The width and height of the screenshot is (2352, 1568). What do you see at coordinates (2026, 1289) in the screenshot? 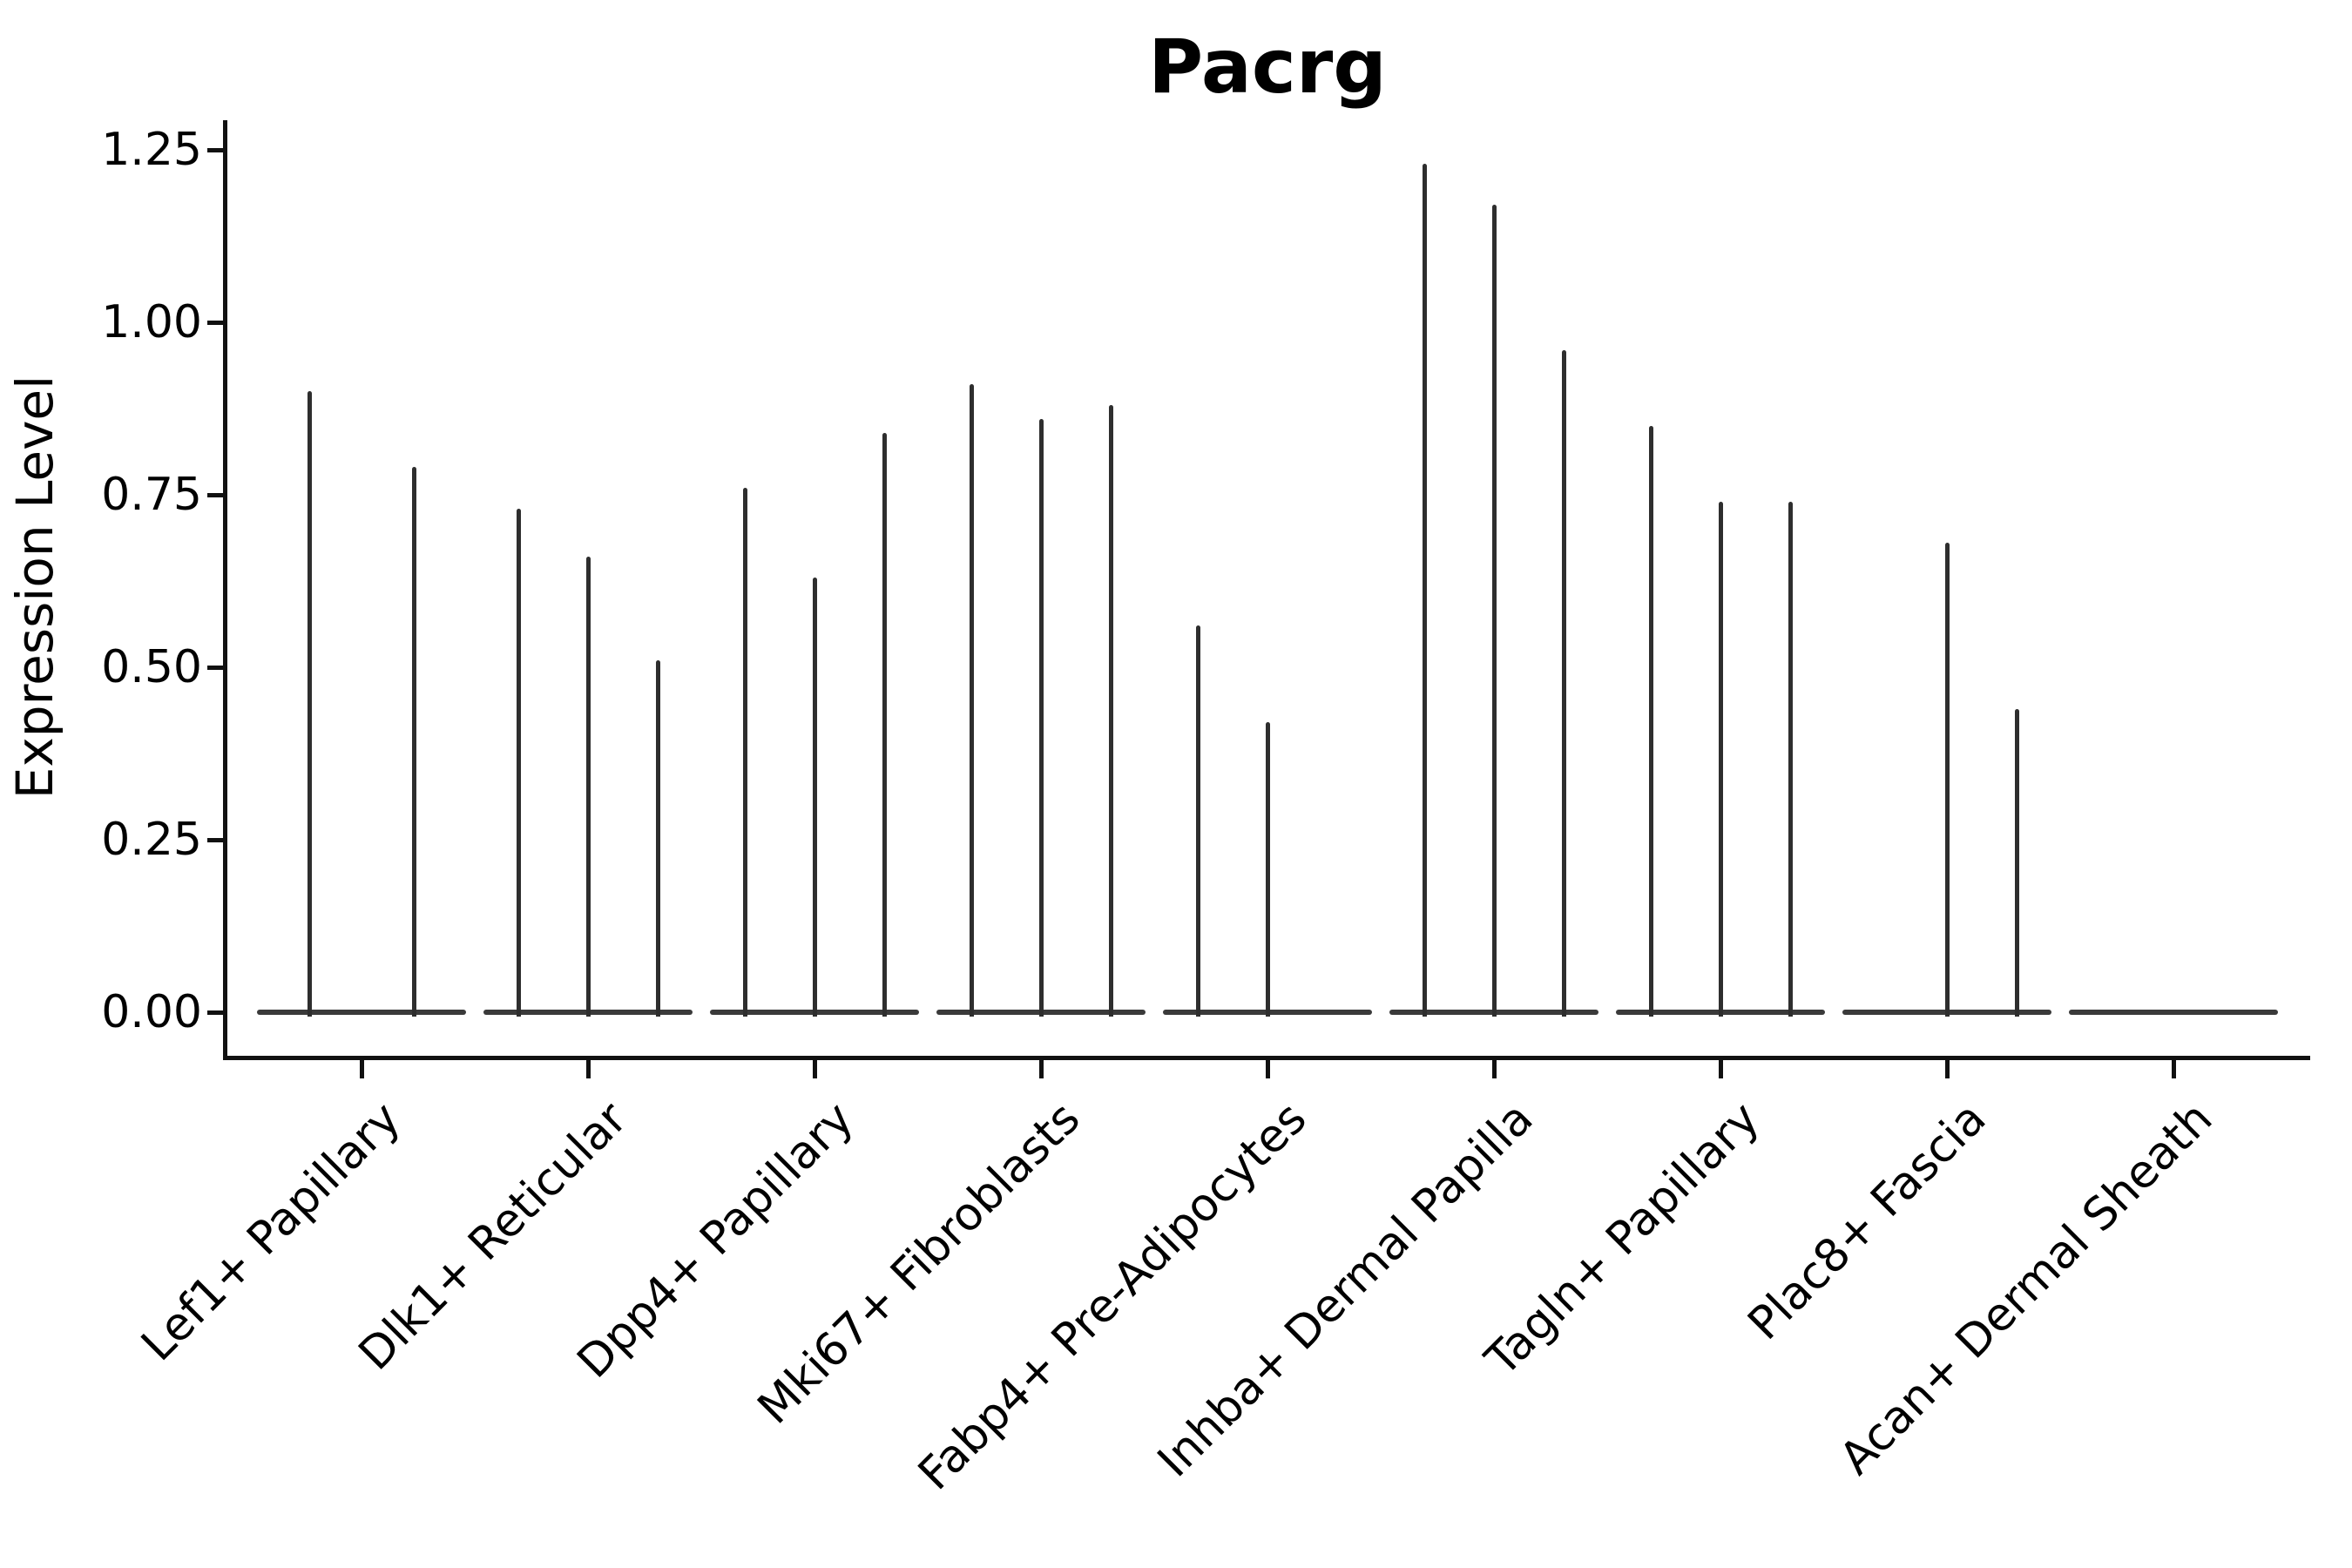
I see `x-tick-label: Acan+ Dermal Sheath` at bounding box center [2026, 1289].